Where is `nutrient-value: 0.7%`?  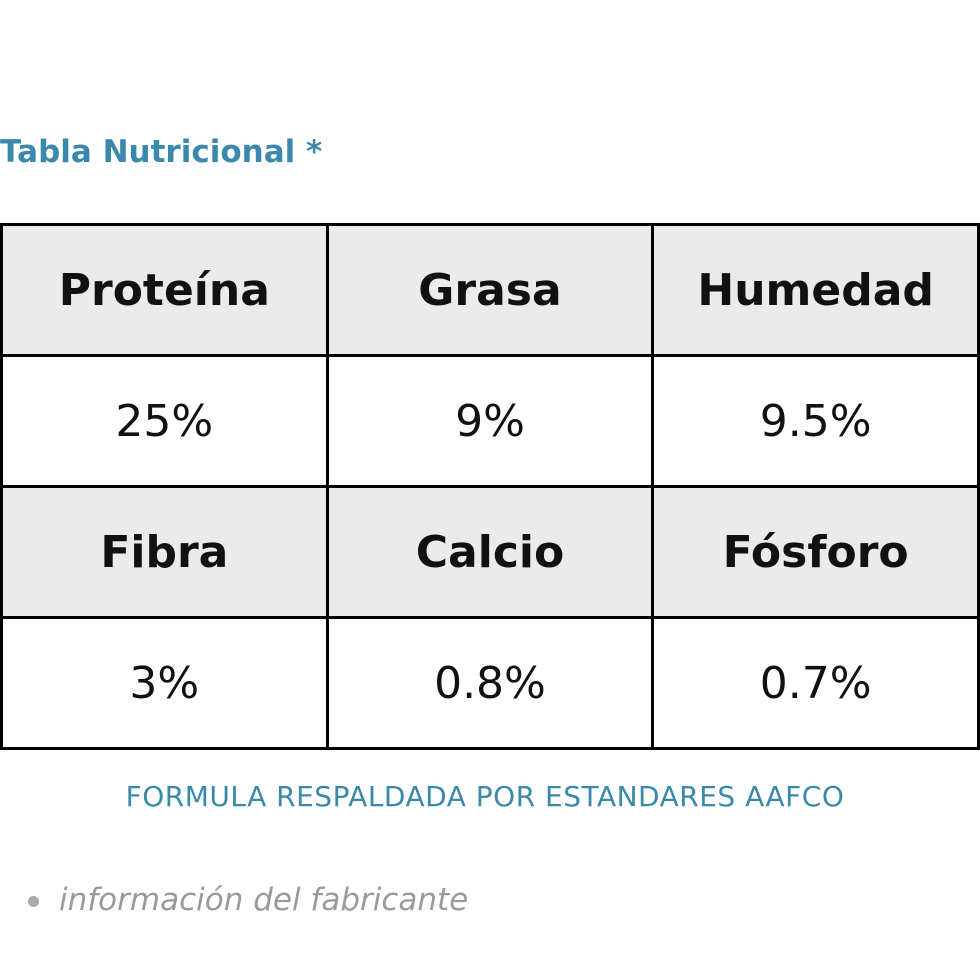 nutrient-value: 0.7% is located at coordinates (815, 683).